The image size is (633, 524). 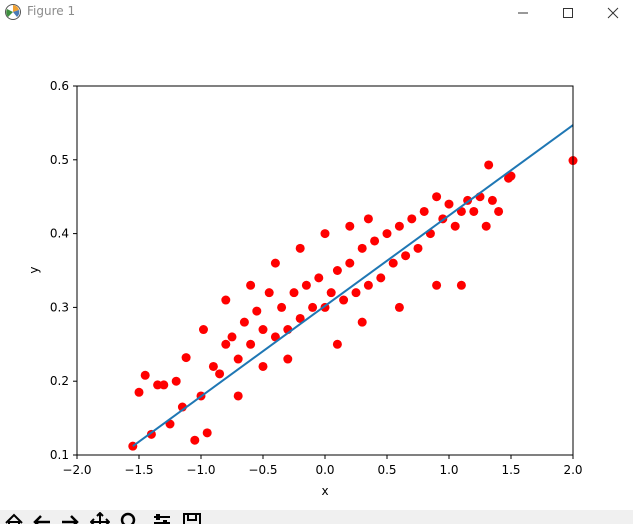 What do you see at coordinates (59, 455) in the screenshot?
I see `y-tick-label: 0.1` at bounding box center [59, 455].